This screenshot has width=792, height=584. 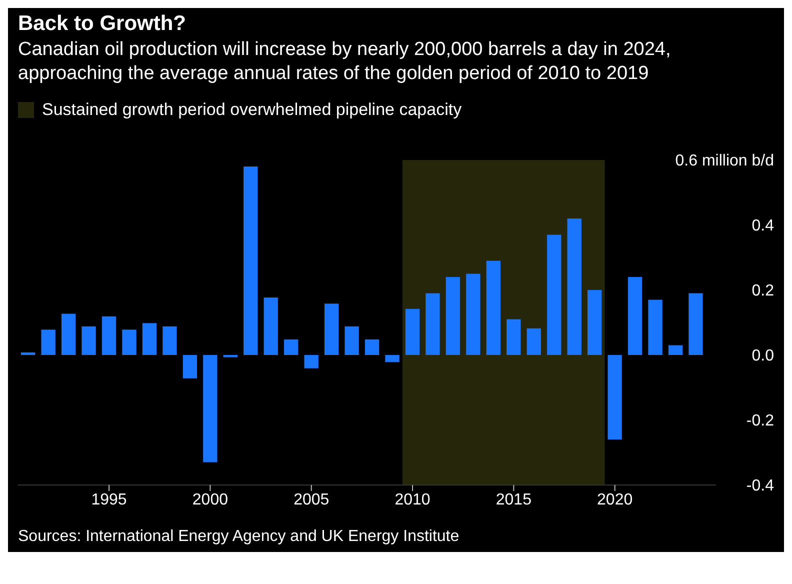 What do you see at coordinates (412, 499) in the screenshot?
I see `x-tick-label: 2010` at bounding box center [412, 499].